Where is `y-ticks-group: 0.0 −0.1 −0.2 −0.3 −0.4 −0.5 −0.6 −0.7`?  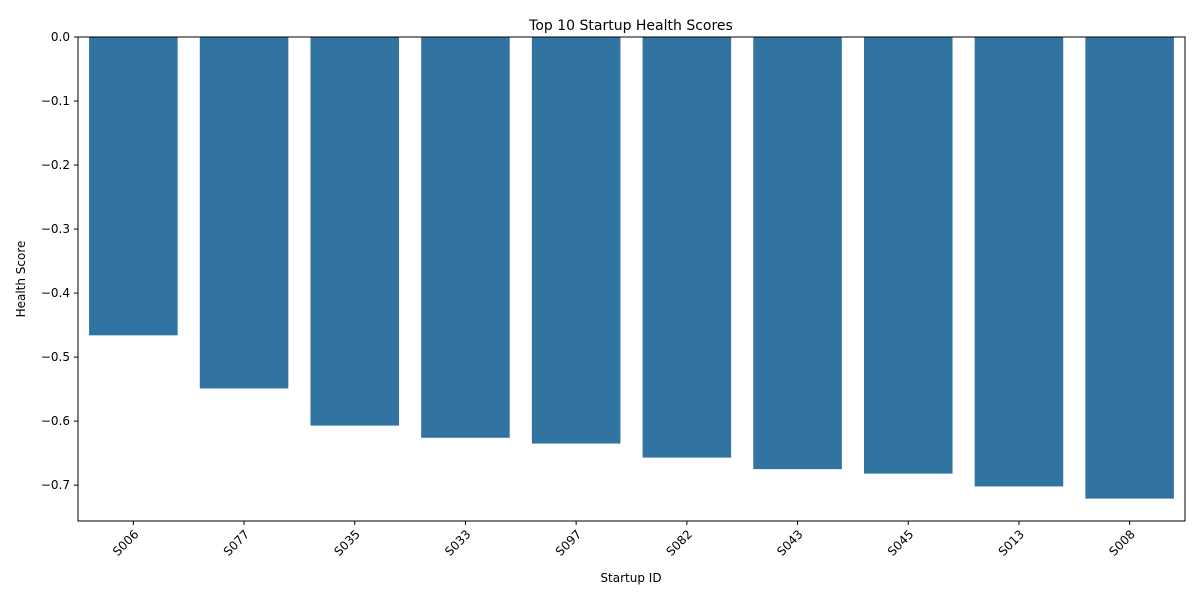
y-ticks-group: 0.0 −0.1 −0.2 −0.3 −0.4 −0.5 −0.6 −0.7 is located at coordinates (59, 261).